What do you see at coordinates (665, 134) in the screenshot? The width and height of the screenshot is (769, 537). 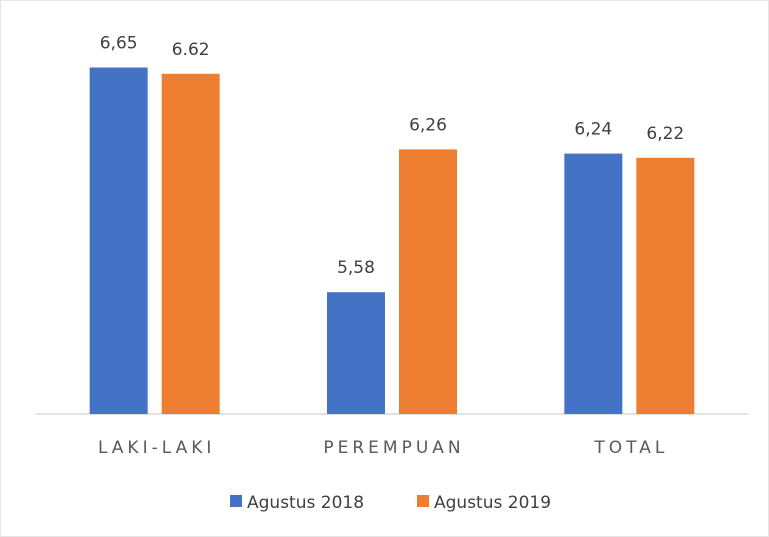 I see `data-label: 6,22` at bounding box center [665, 134].